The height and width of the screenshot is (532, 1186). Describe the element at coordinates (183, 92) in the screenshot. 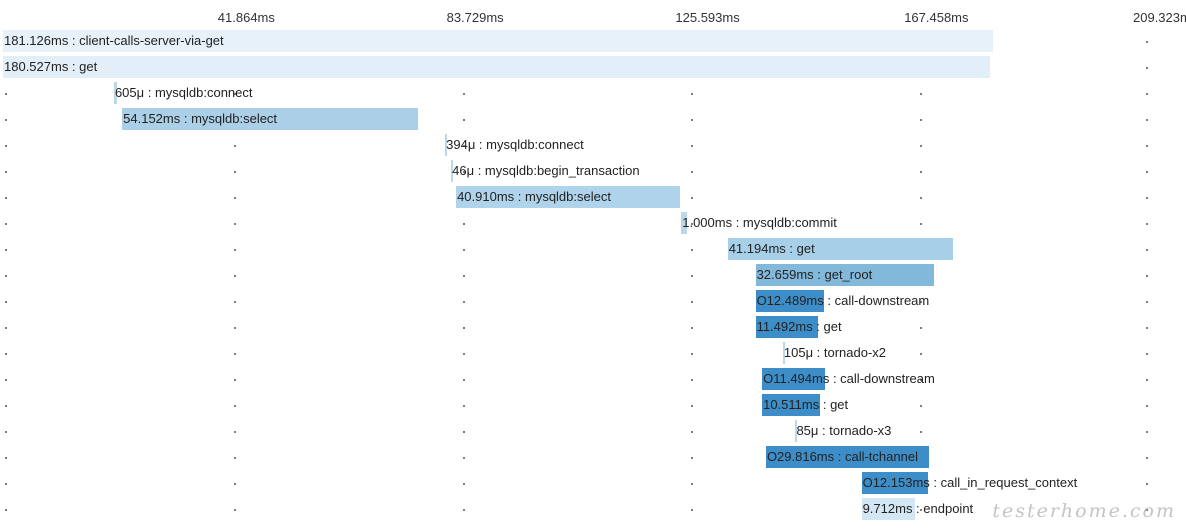

I see `span-label: 605μ : mysqldb:connect` at that location.